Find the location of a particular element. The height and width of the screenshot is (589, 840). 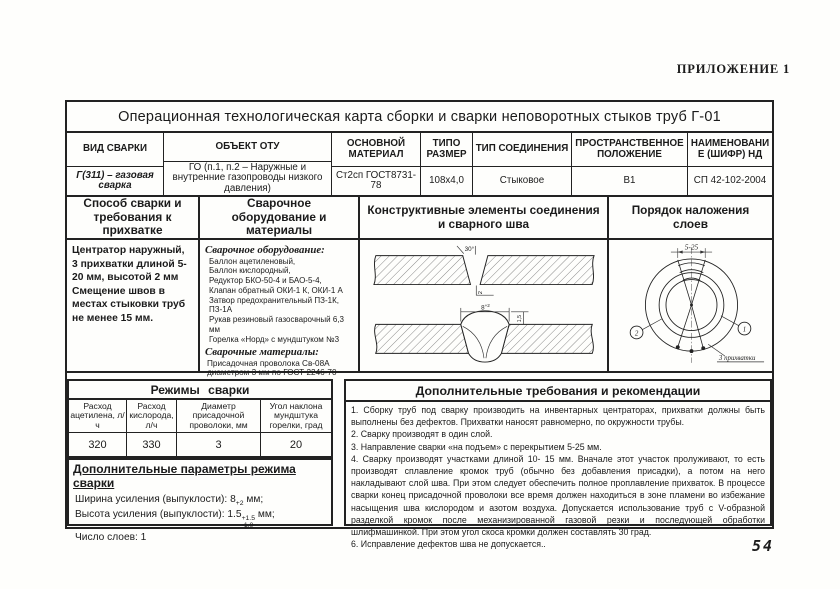

col-header: ТИП СОЕДИНЕНИЯ is located at coordinates (522, 150).